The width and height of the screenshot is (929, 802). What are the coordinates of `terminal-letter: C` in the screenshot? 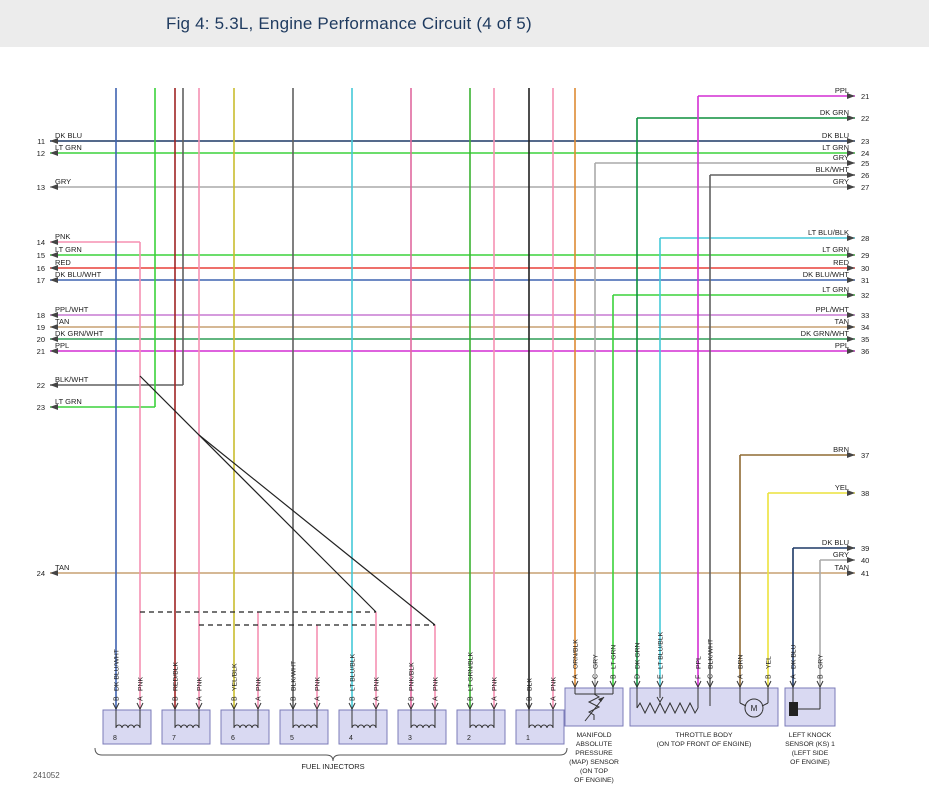 It's located at (711, 676).